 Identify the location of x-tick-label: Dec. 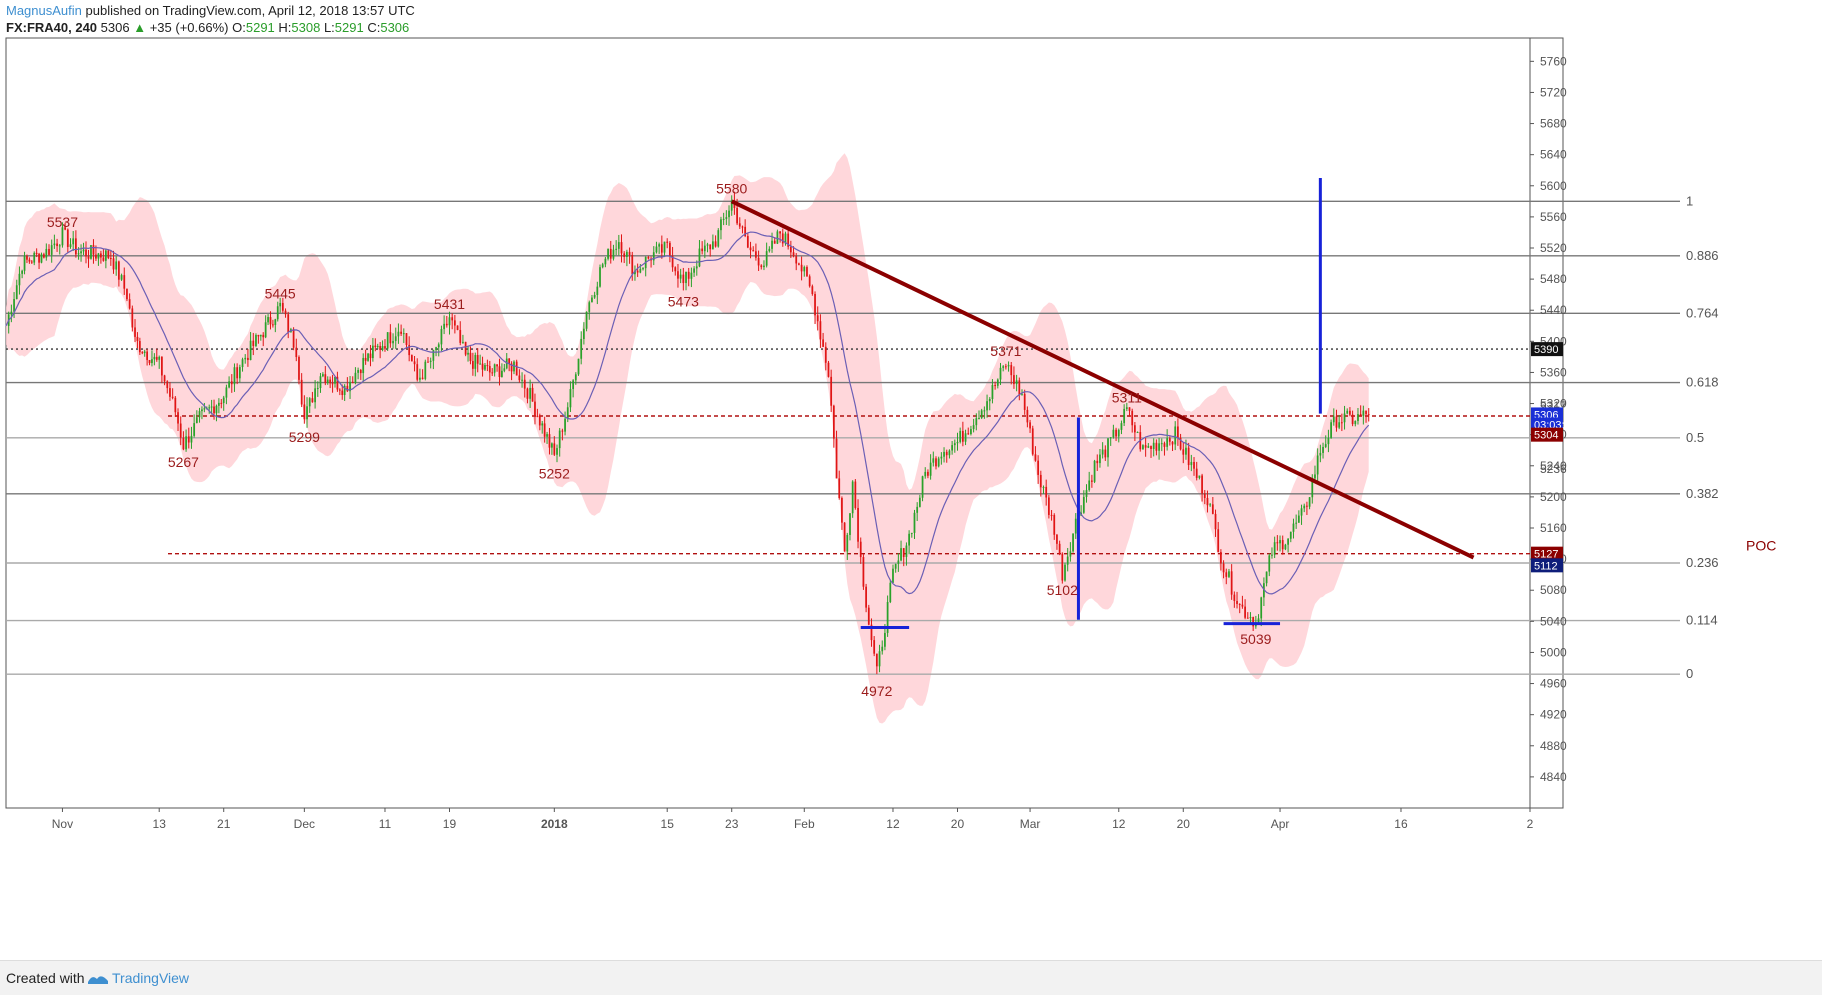
(304, 824).